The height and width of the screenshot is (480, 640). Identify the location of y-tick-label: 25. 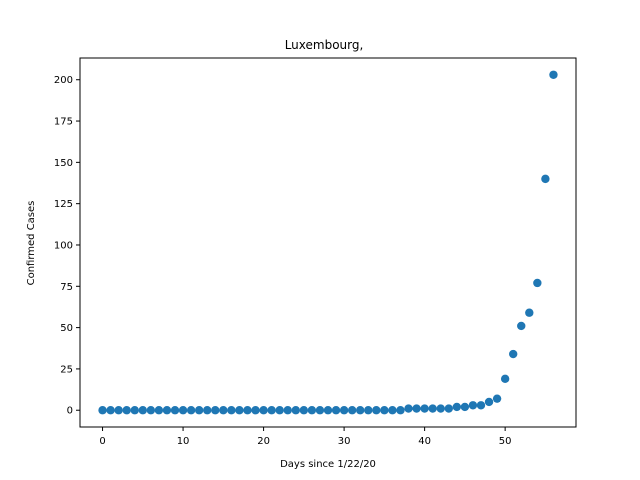
(66, 369).